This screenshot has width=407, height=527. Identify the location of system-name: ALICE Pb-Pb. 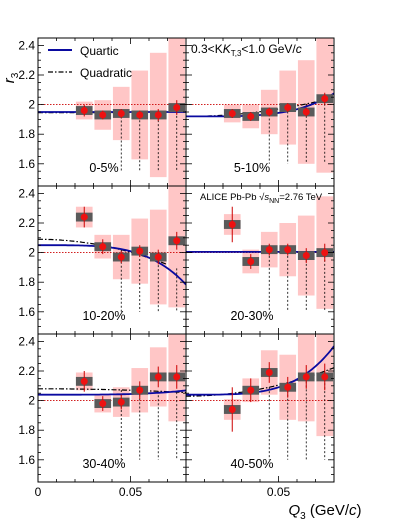
(229, 197).